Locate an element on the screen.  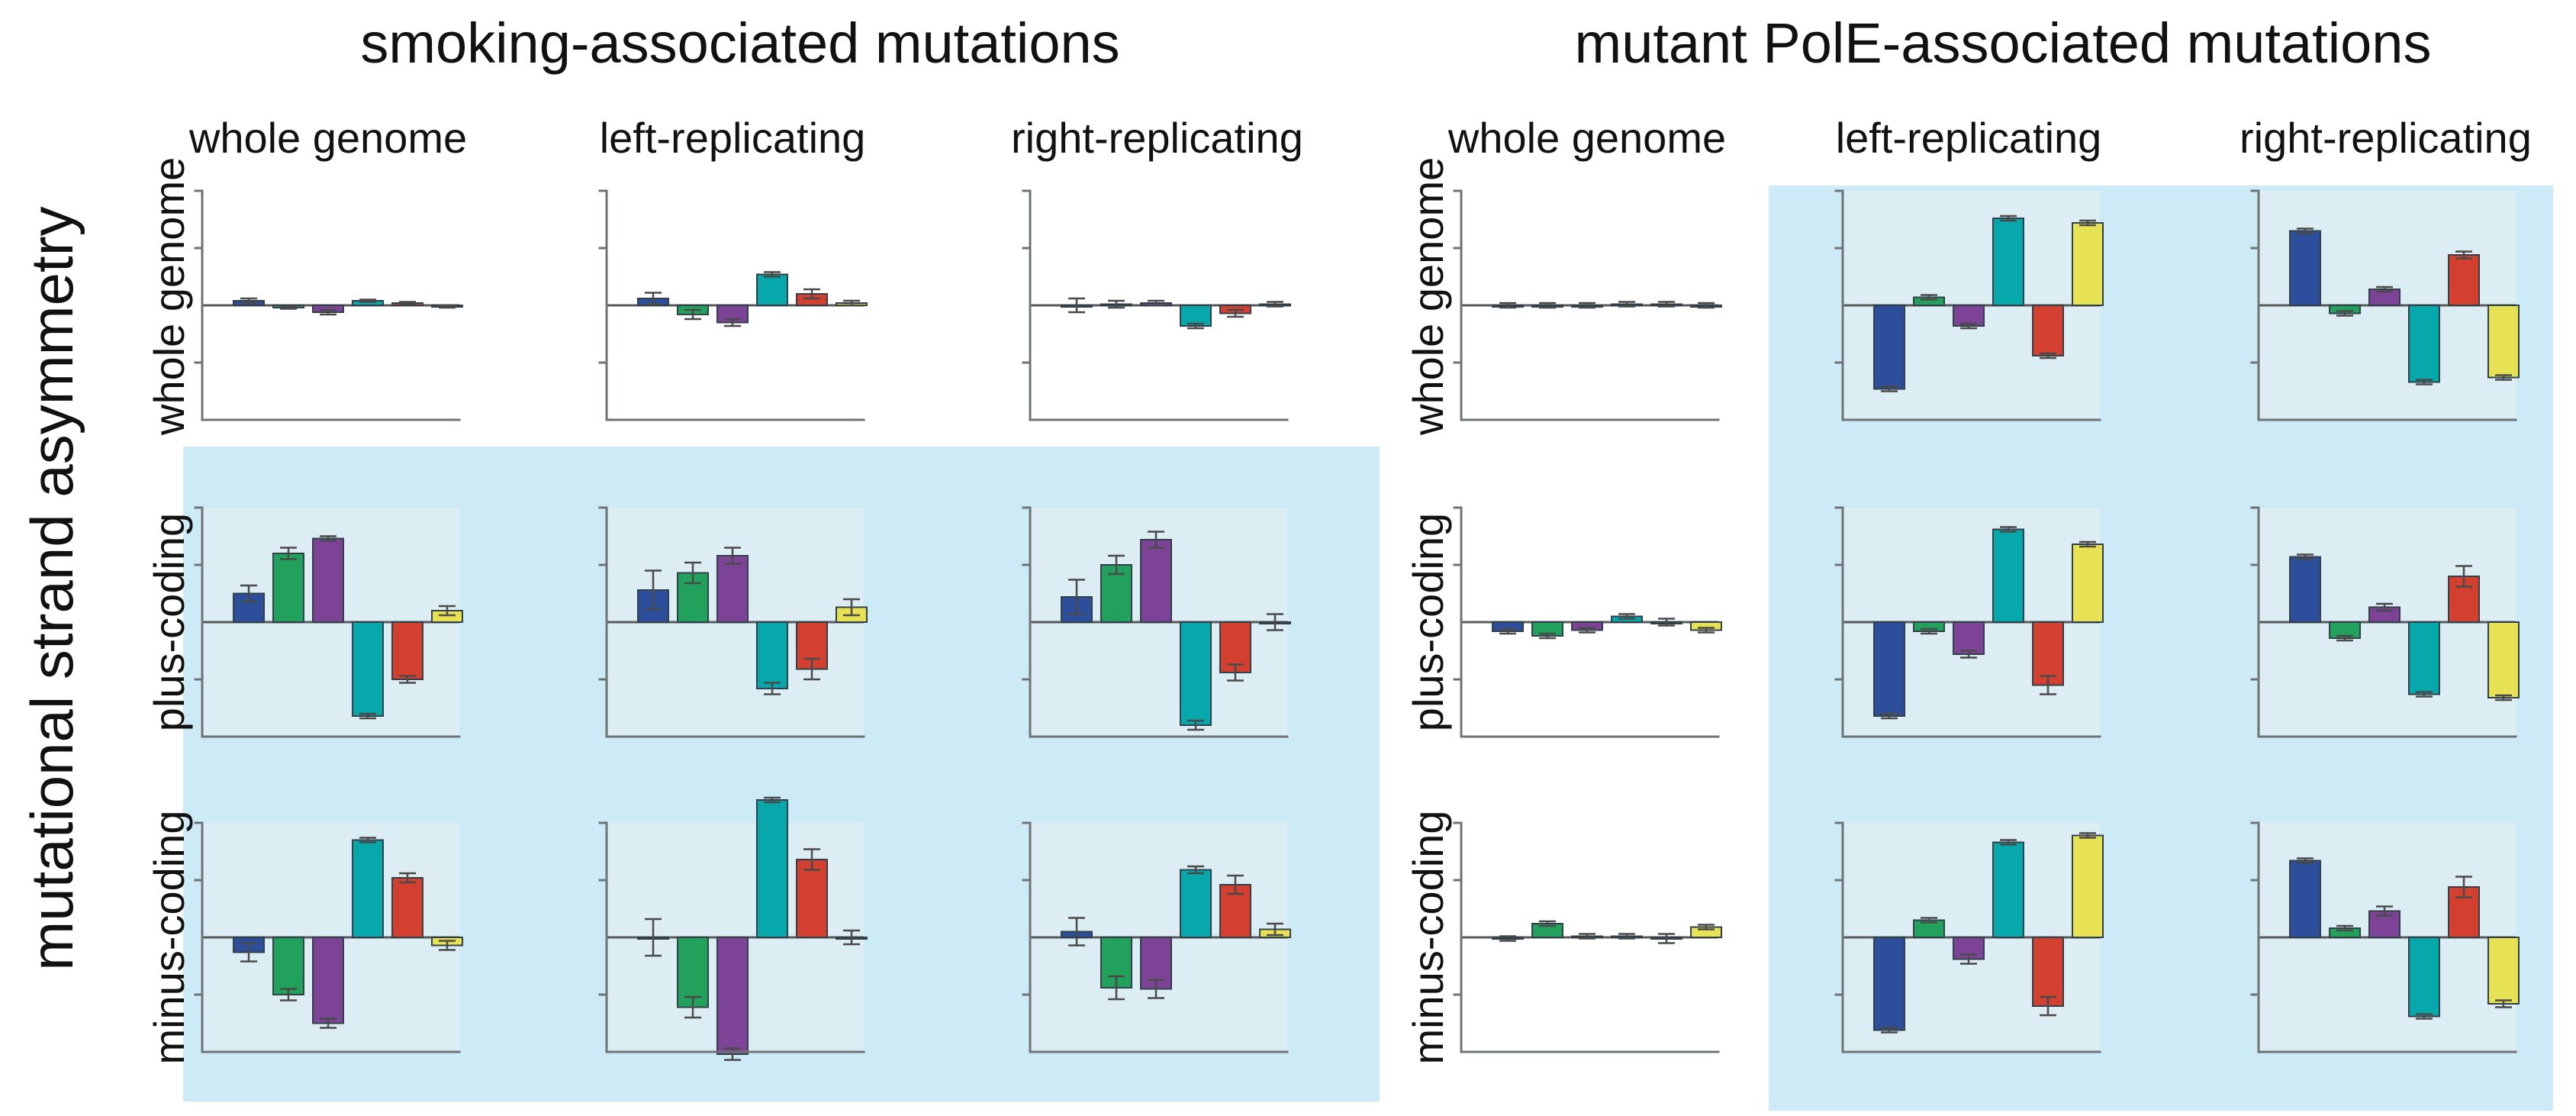
column-header-whole-genome: whole genome is located at coordinates (1587, 138).